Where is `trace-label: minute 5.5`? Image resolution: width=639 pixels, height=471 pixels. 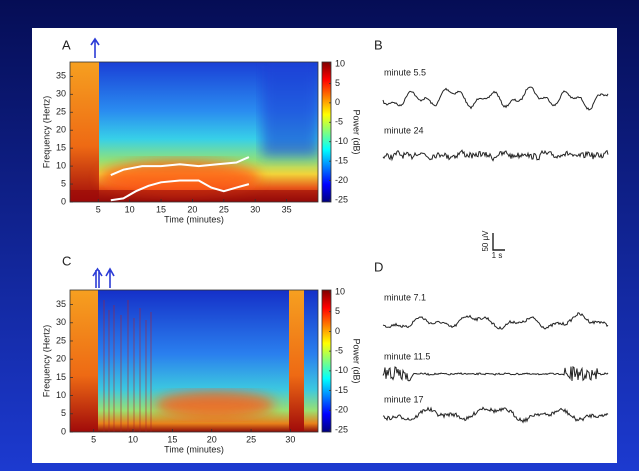
trace-label: minute 5.5 is located at coordinates (405, 72).